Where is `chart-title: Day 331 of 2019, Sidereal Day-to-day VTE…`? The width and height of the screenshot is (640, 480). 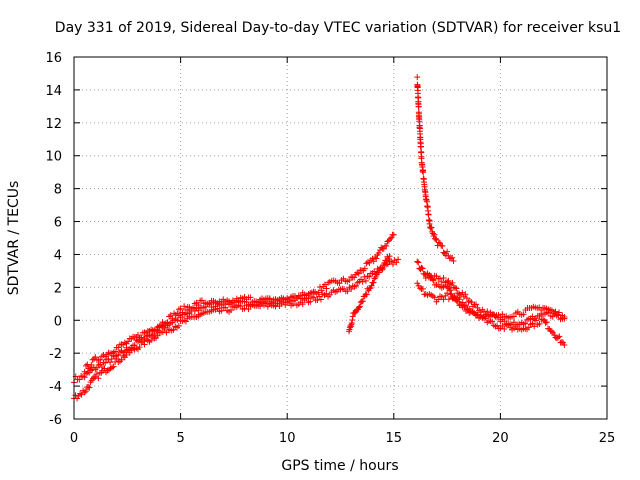
chart-title: Day 331 of 2019, Sidereal Day-to-day VTE… is located at coordinates (338, 28).